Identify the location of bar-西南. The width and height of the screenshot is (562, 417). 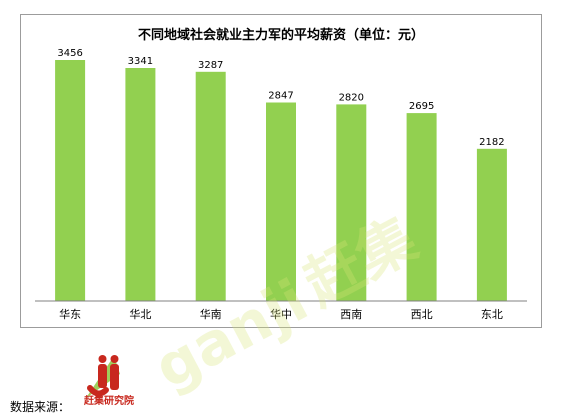
(351, 203).